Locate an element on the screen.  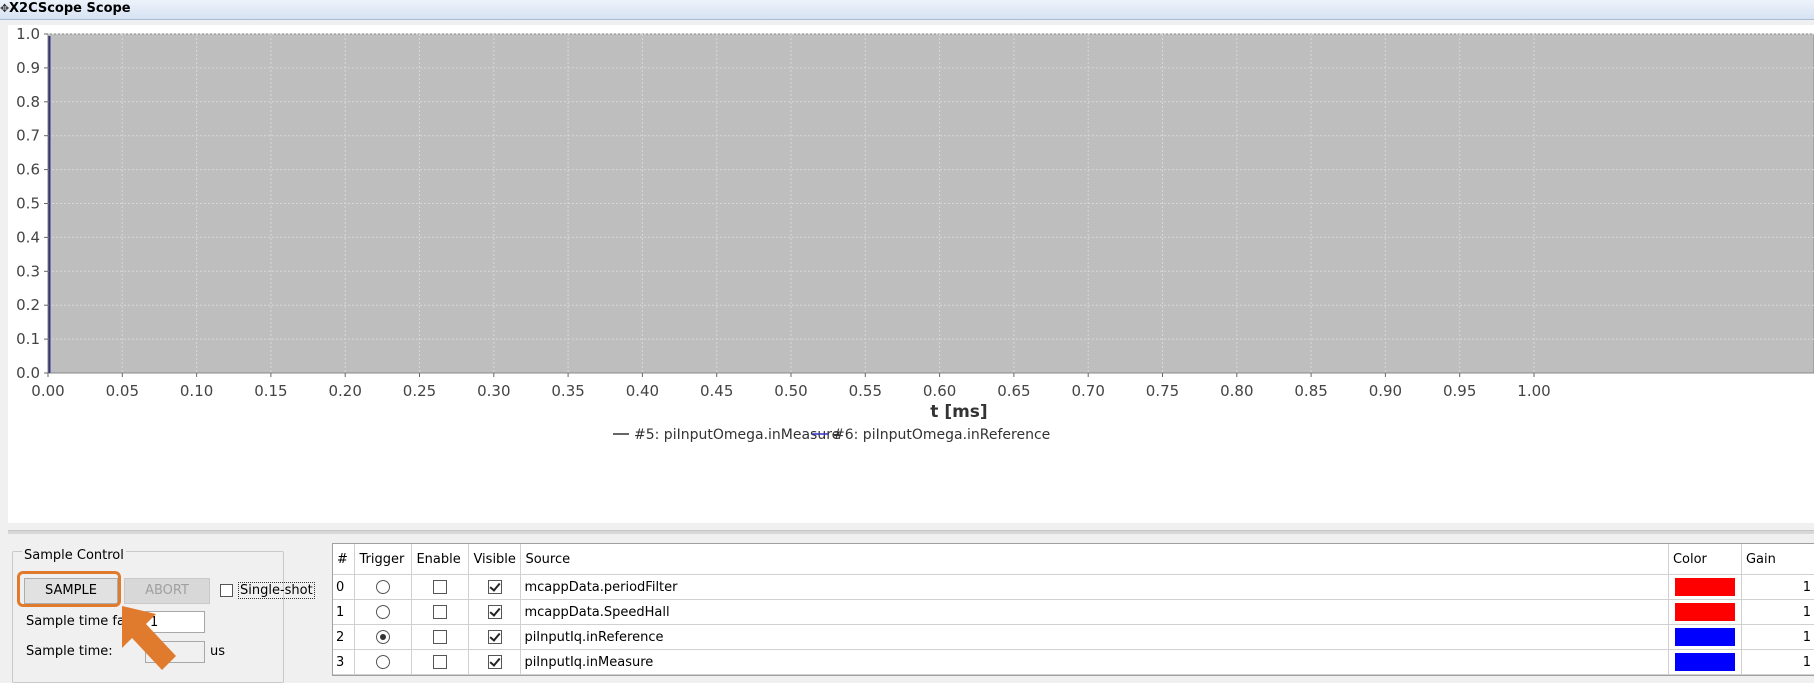
table-row: 0 mcappData.periodFilter 1 is located at coordinates (1073, 587).